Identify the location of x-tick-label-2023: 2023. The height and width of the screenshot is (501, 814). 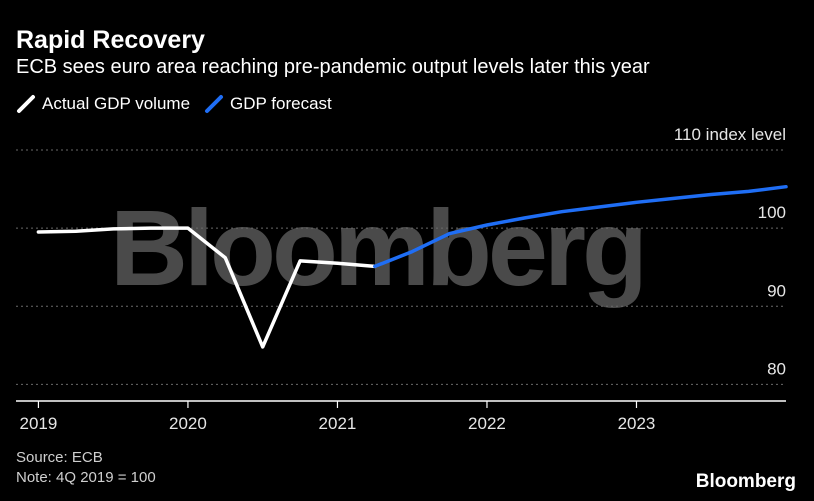
(637, 423).